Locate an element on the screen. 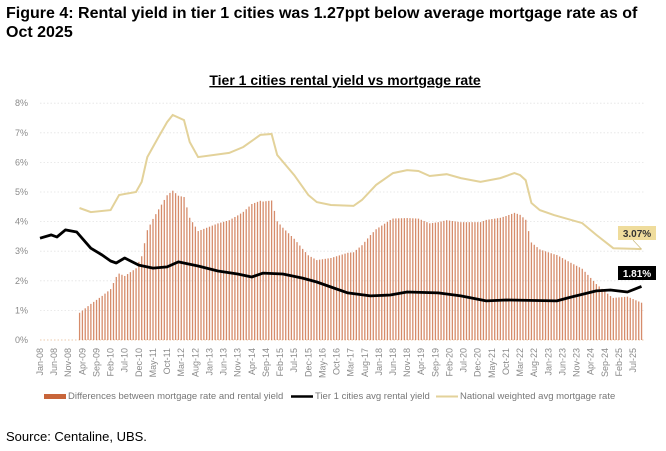  legend-label-mortgage-rate: National weighted avg mortgage rate is located at coordinates (537, 396).